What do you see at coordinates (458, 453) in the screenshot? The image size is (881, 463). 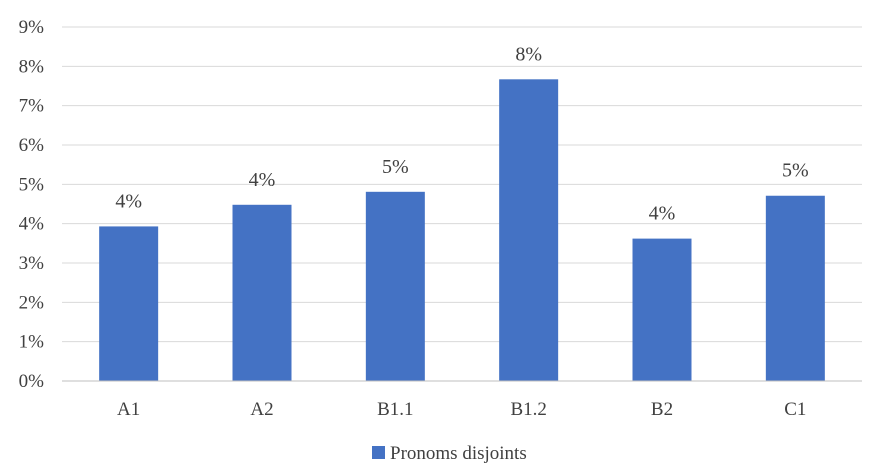 I see `legend-label: Pronoms disjoints` at bounding box center [458, 453].